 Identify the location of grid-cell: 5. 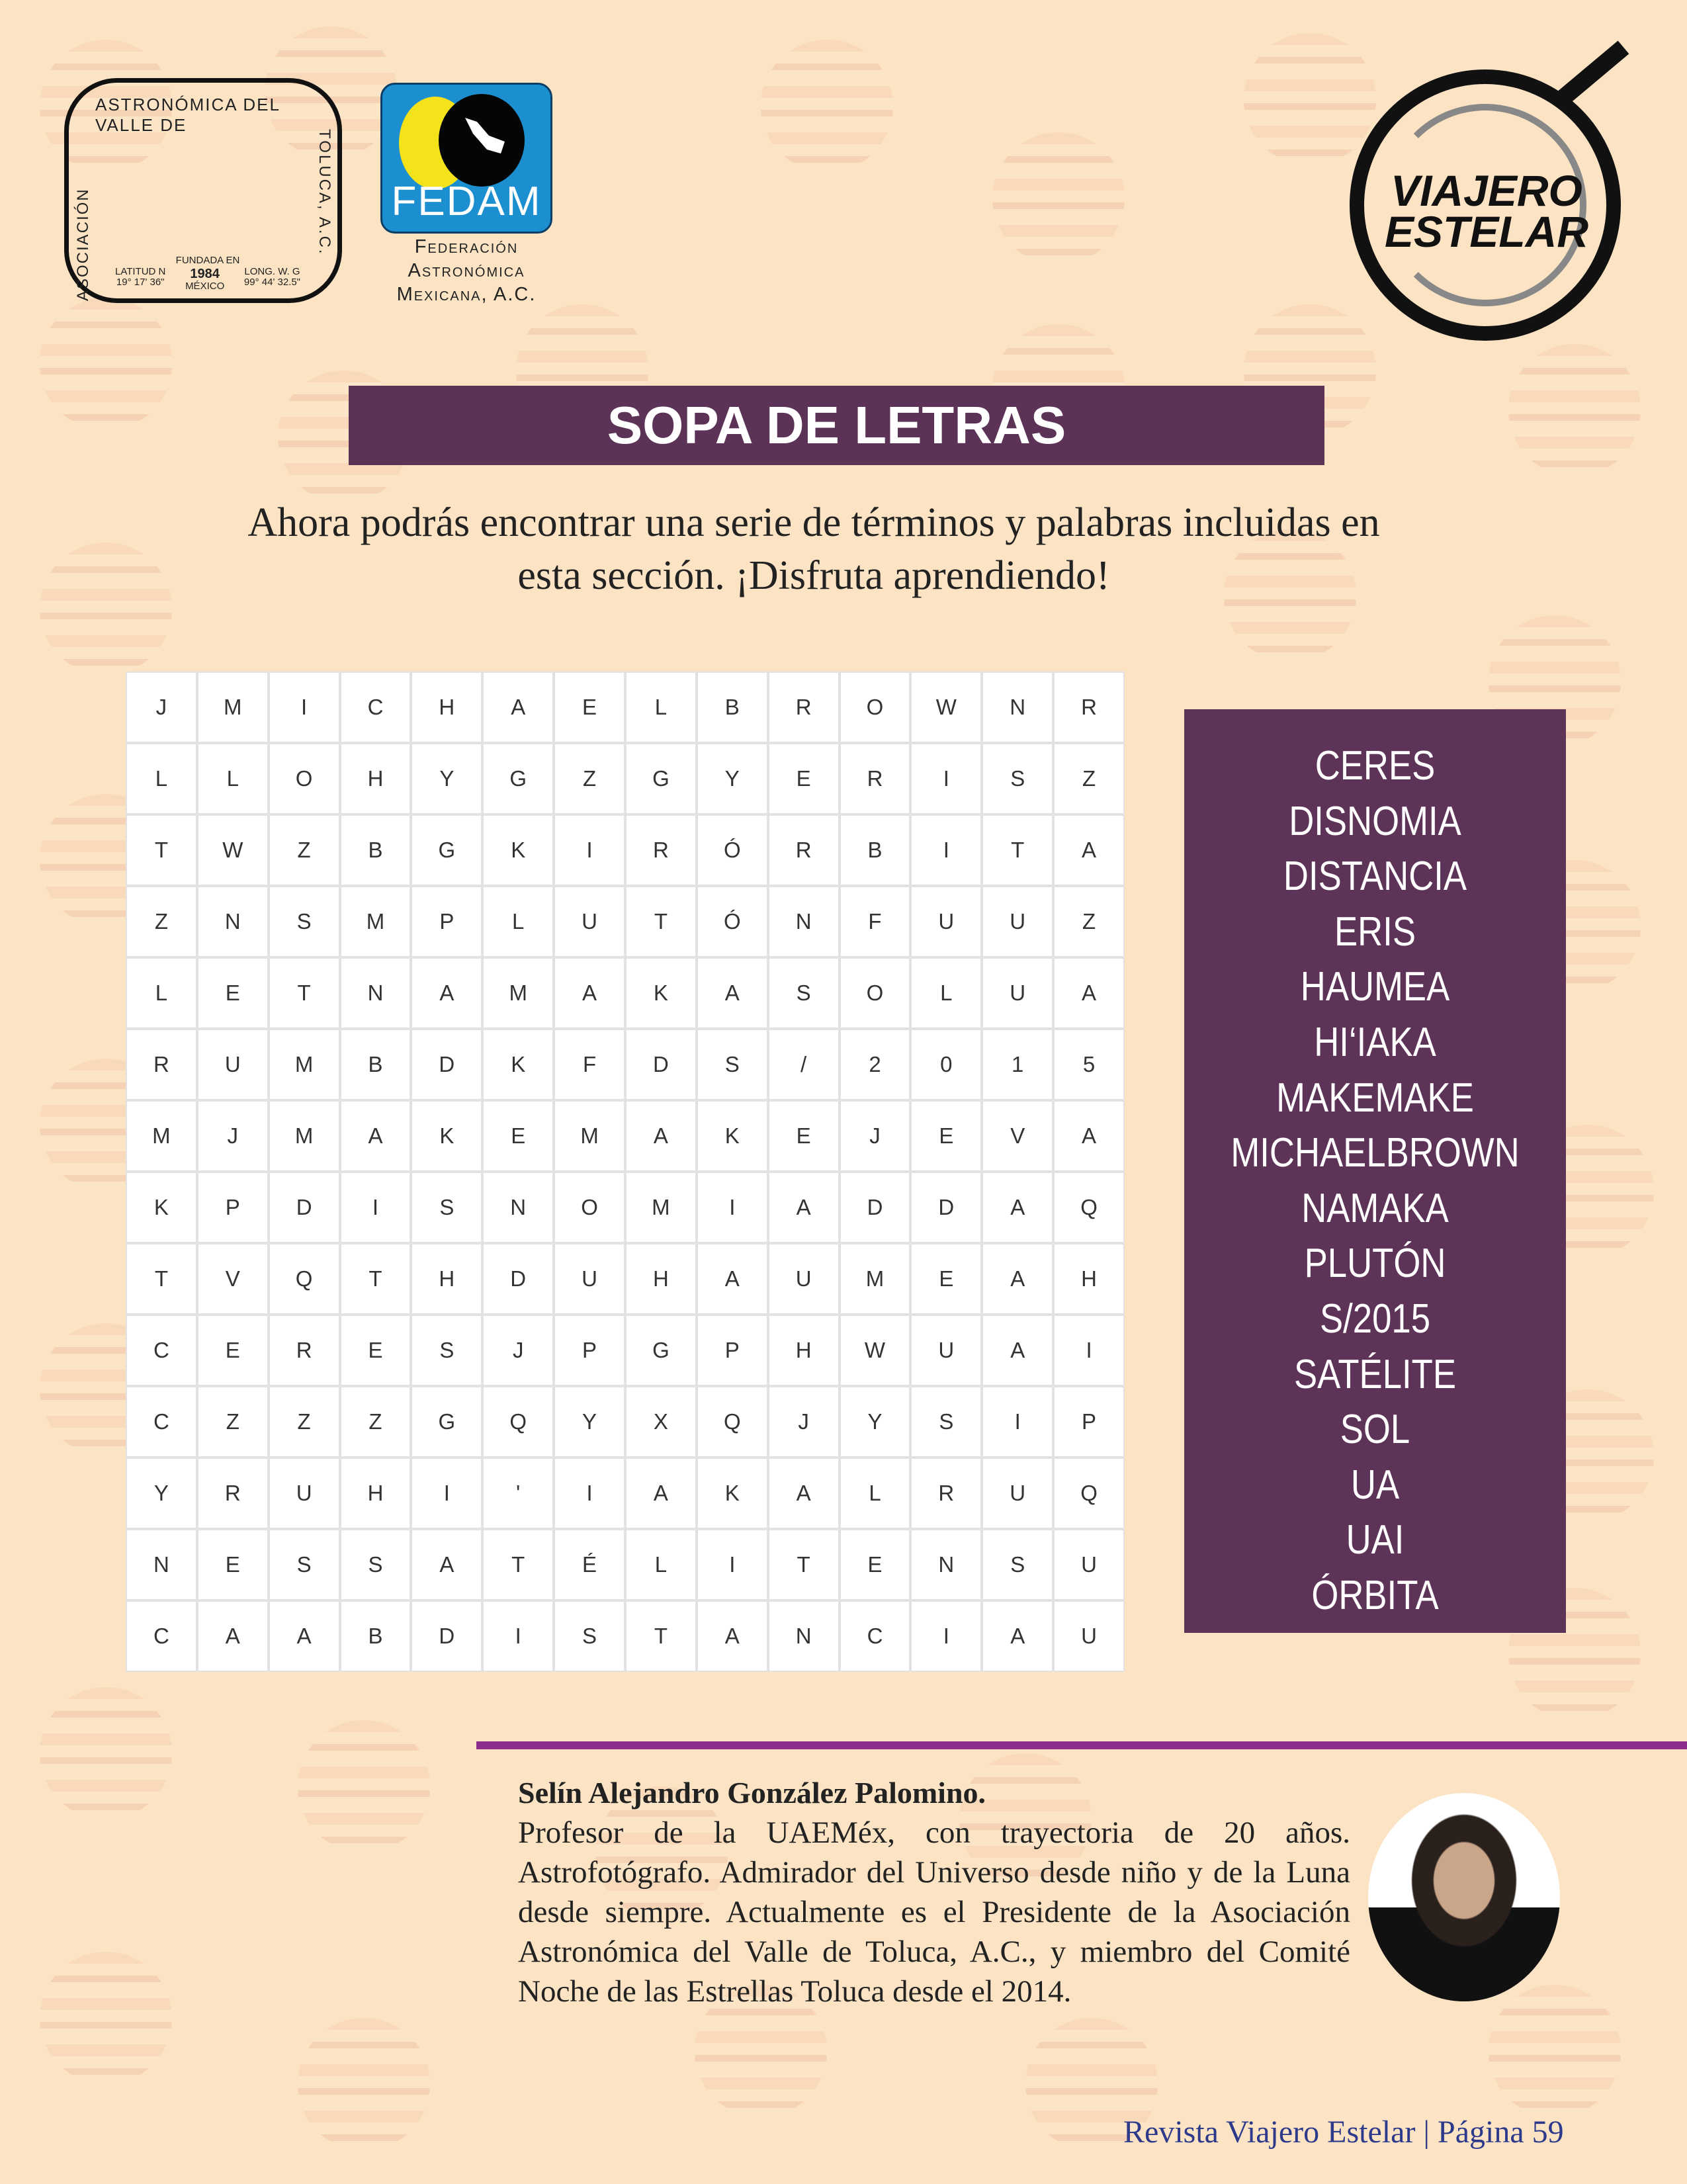
(1089, 1064).